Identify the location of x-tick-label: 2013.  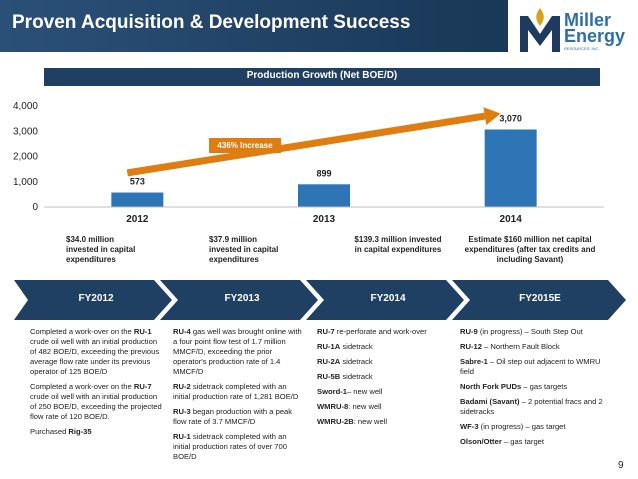
(324, 219).